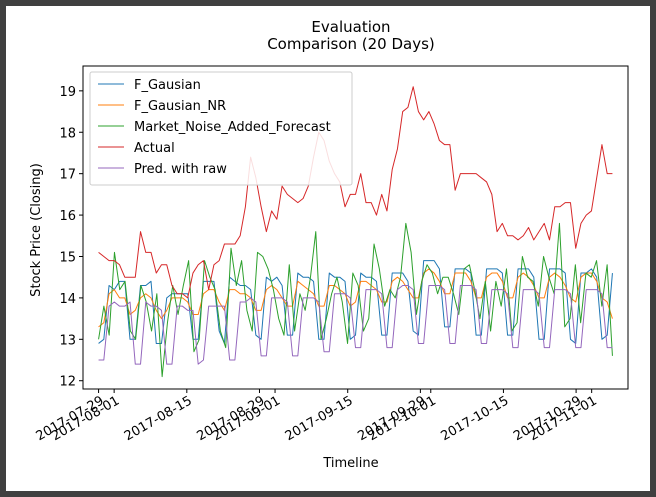  Describe the element at coordinates (319, 418) in the screenshot. I see `x-tick-label: 2017-09-15` at that location.